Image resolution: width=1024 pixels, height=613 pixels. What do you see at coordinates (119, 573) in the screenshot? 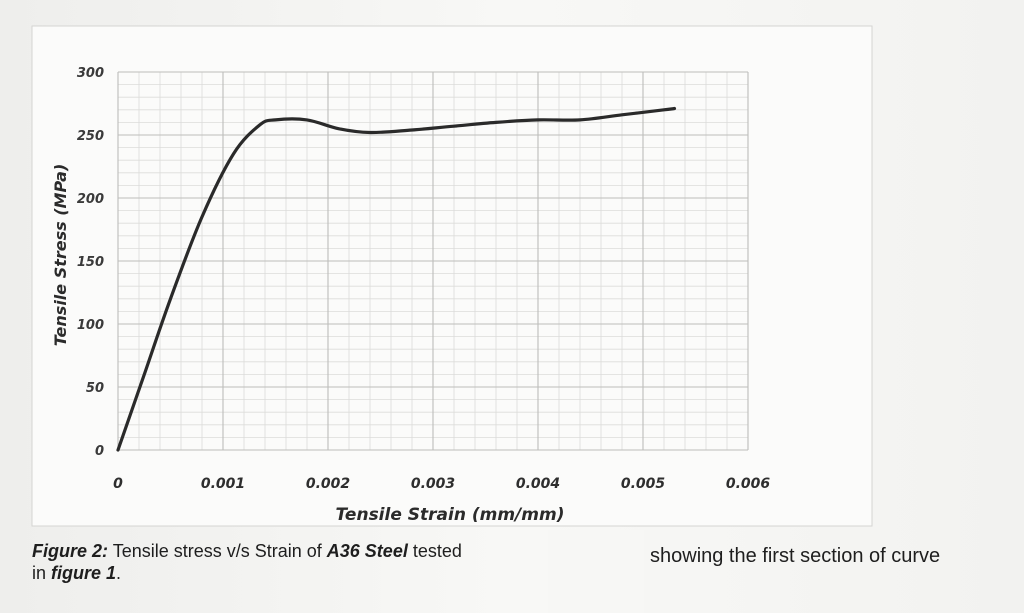
I see `caption-line2-suffix: .` at bounding box center [119, 573].